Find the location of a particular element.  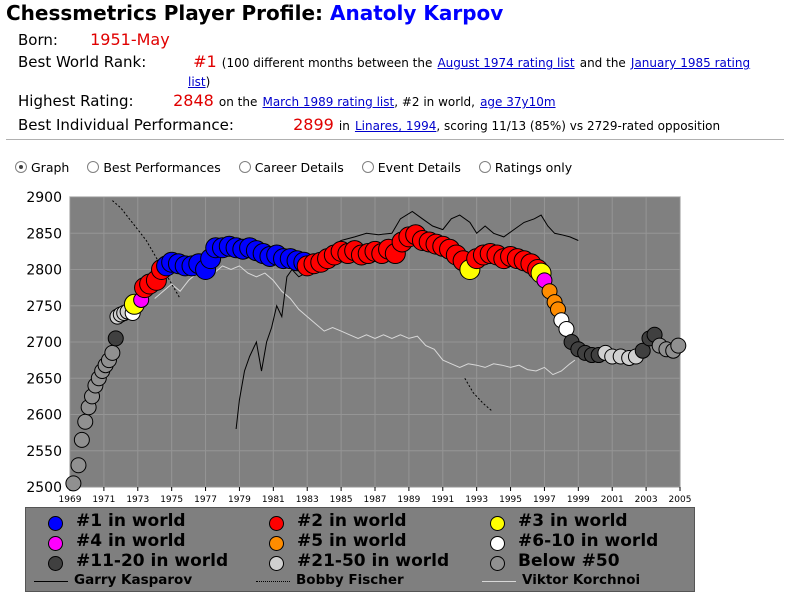

x-tick-label: 1985 is located at coordinates (341, 500).